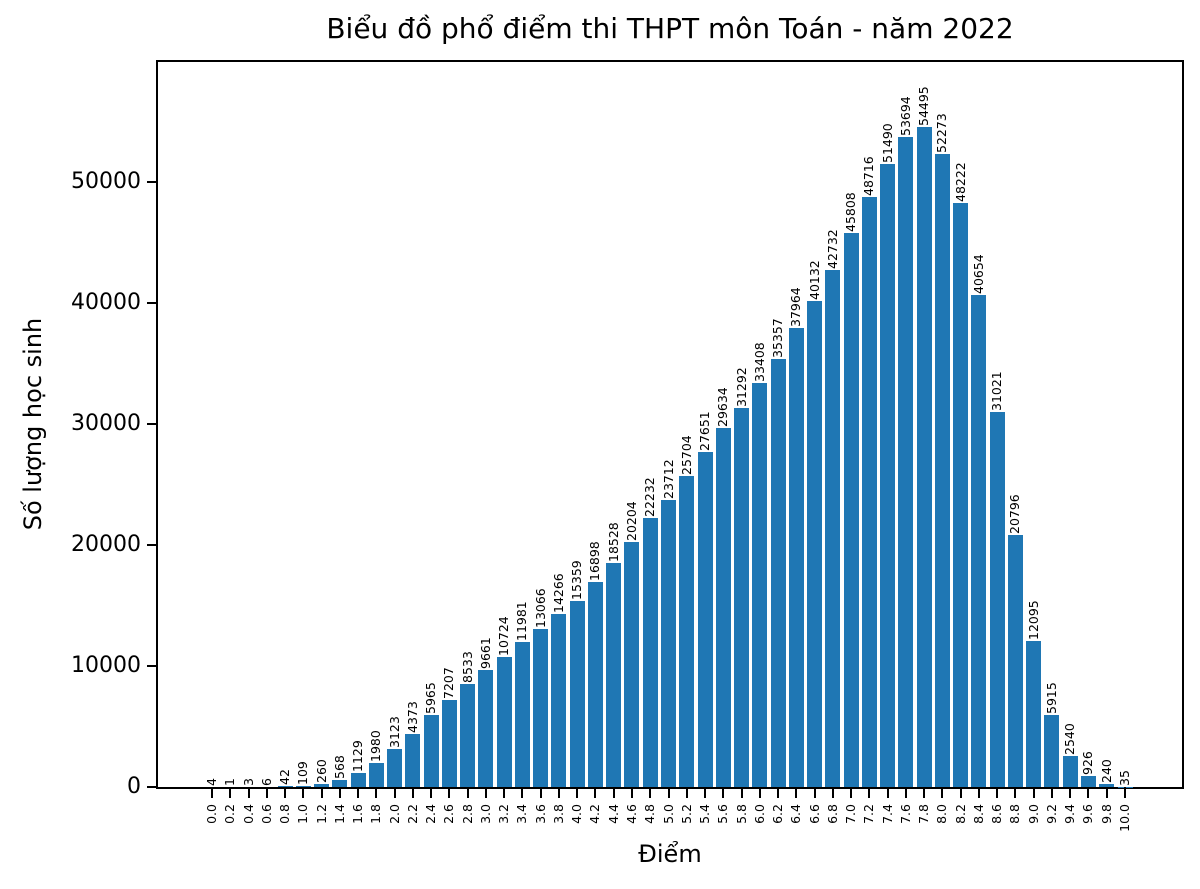 The image size is (1200, 889). I want to click on x-tick-label: 4.0, so click(577, 814).